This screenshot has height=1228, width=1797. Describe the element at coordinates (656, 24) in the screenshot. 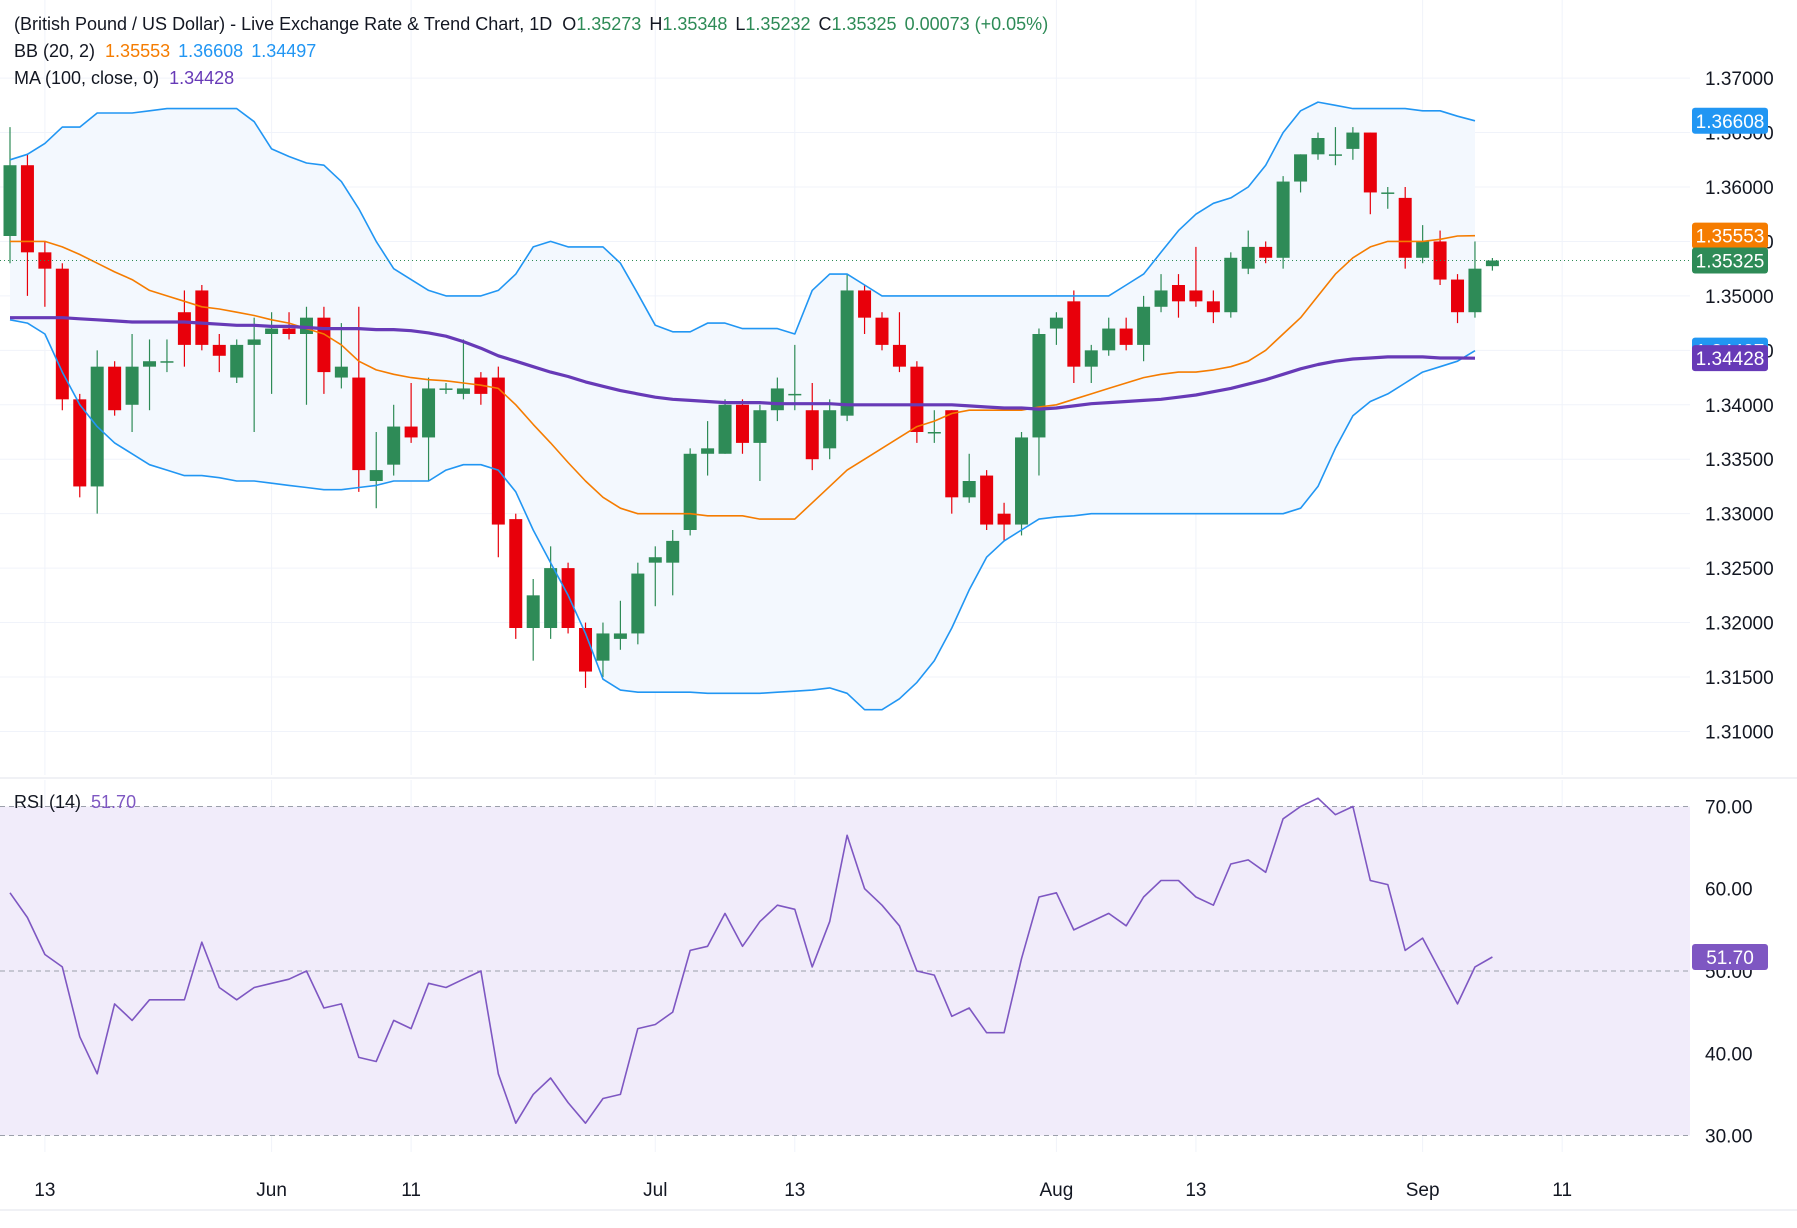

I see `ohlc-high-label: H` at that location.